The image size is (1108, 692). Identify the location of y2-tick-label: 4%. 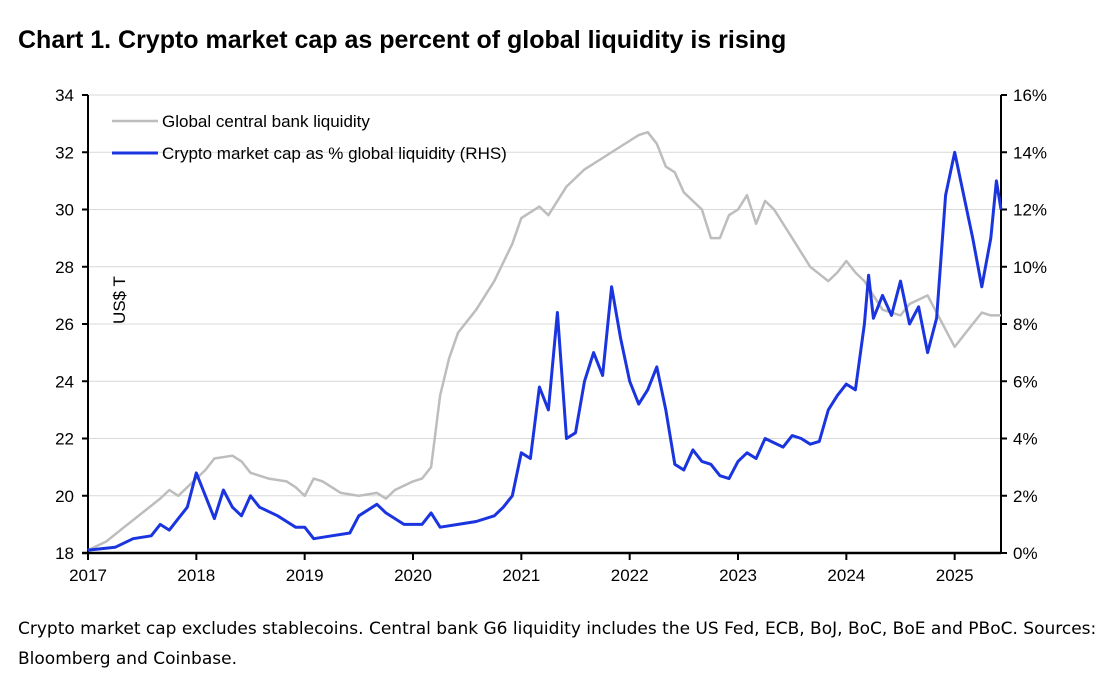
(1025, 439).